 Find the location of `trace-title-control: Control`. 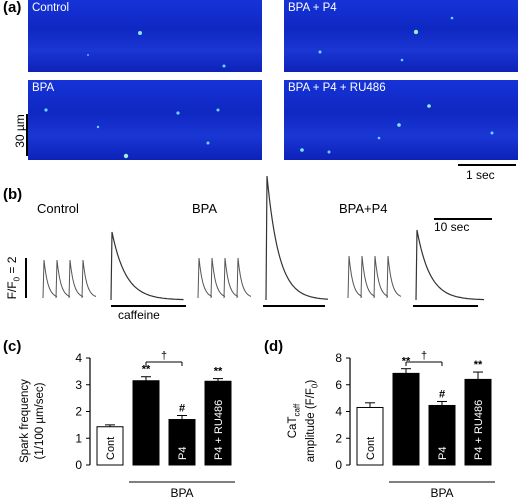

trace-title-control: Control is located at coordinates (58, 208).